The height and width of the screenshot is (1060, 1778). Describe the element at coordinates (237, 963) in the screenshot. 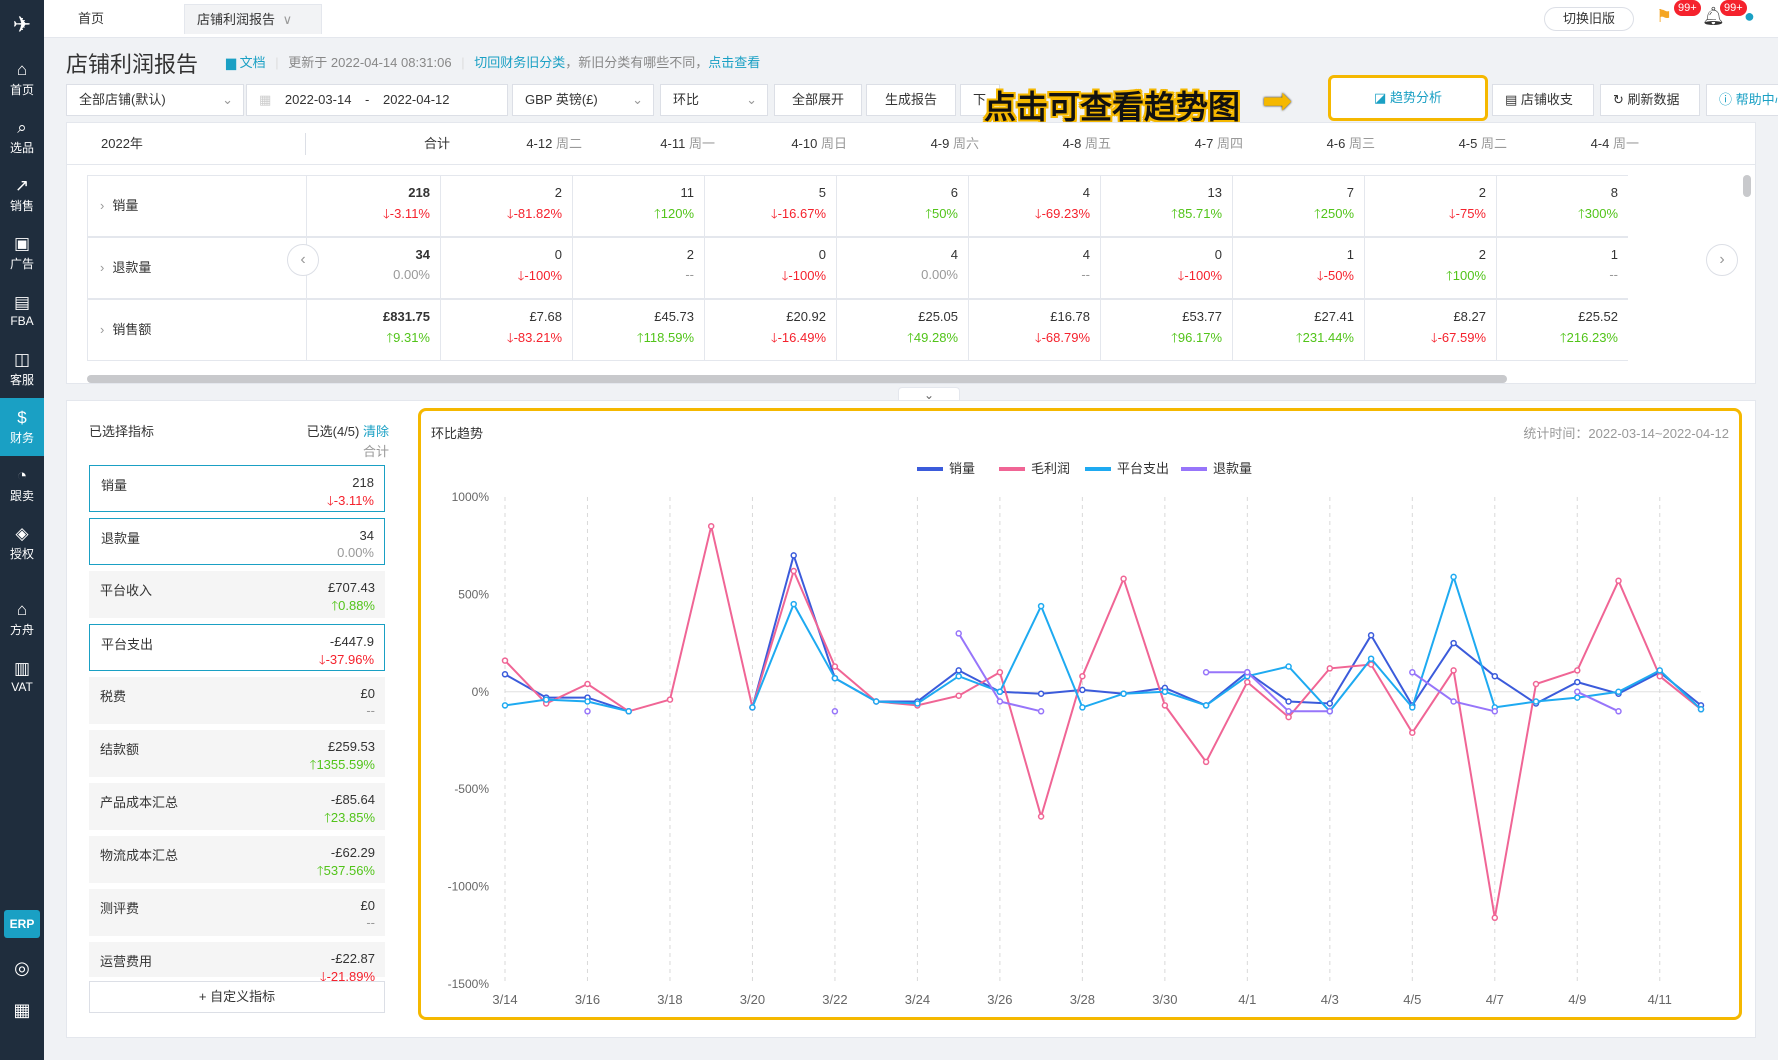

I see `metric-card: 运营费用 -£22.87 🡓-21.89%` at that location.